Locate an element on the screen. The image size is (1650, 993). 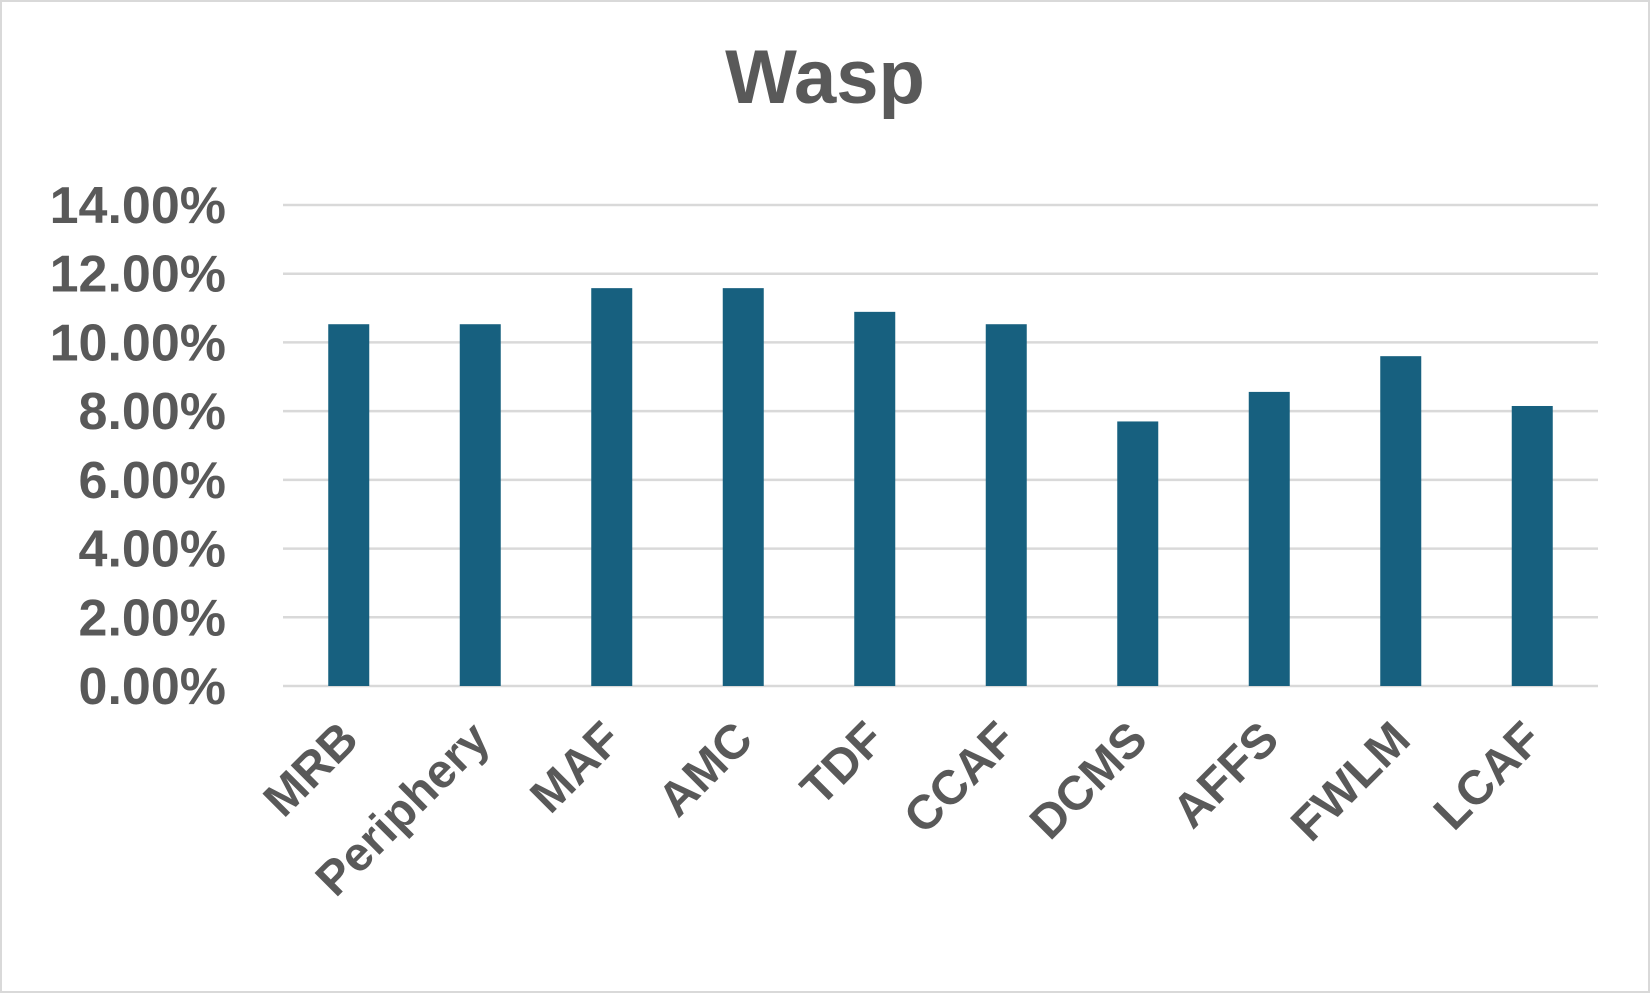
y-tick-label: 4.00% is located at coordinates (152, 550).